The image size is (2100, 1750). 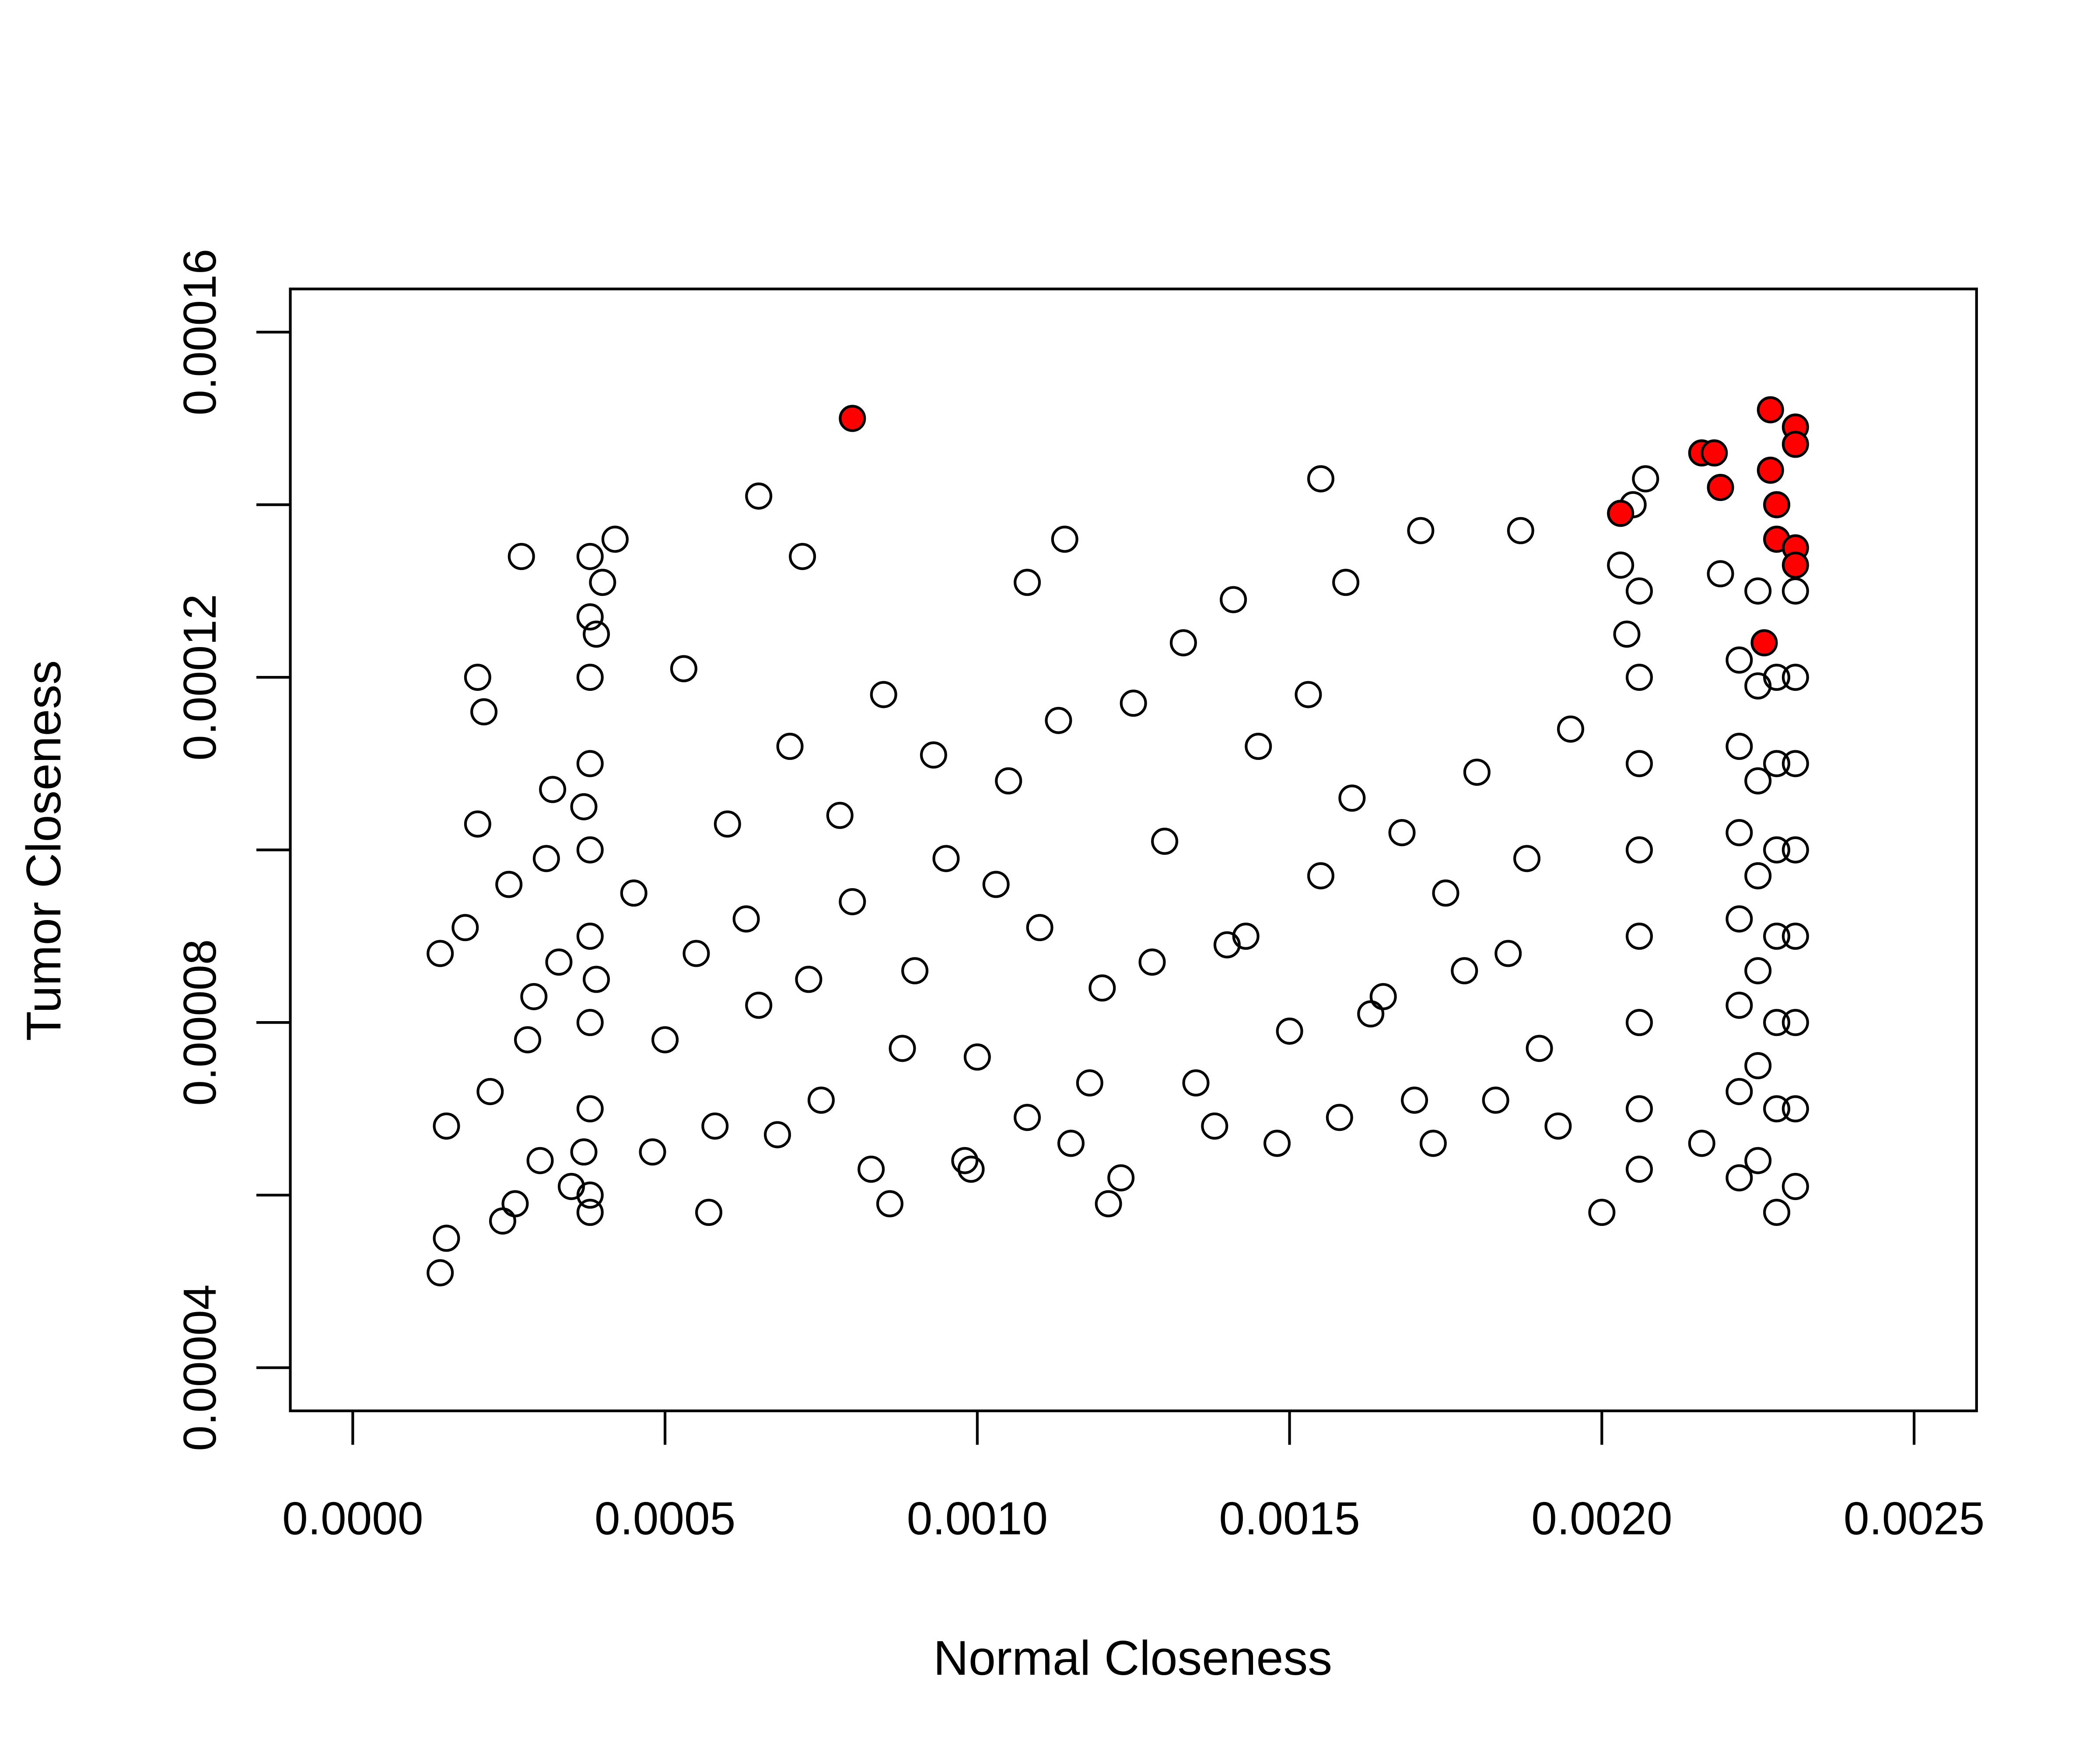 I want to click on x-tick-label: 0.0015, so click(x=1289, y=1518).